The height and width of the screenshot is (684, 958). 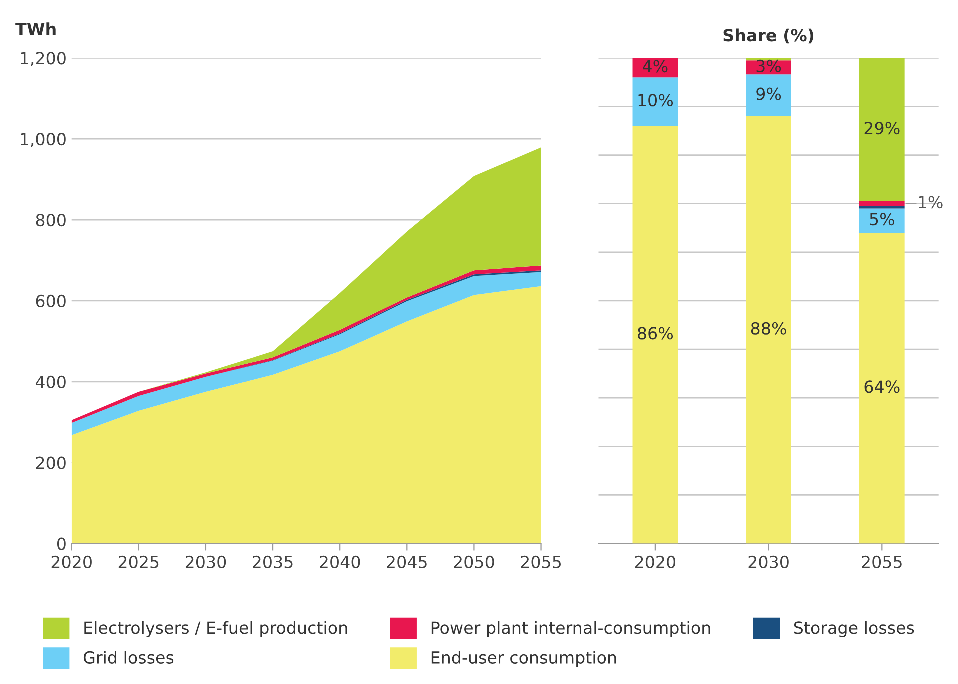 I want to click on chart-title: Share (%), so click(x=769, y=36).